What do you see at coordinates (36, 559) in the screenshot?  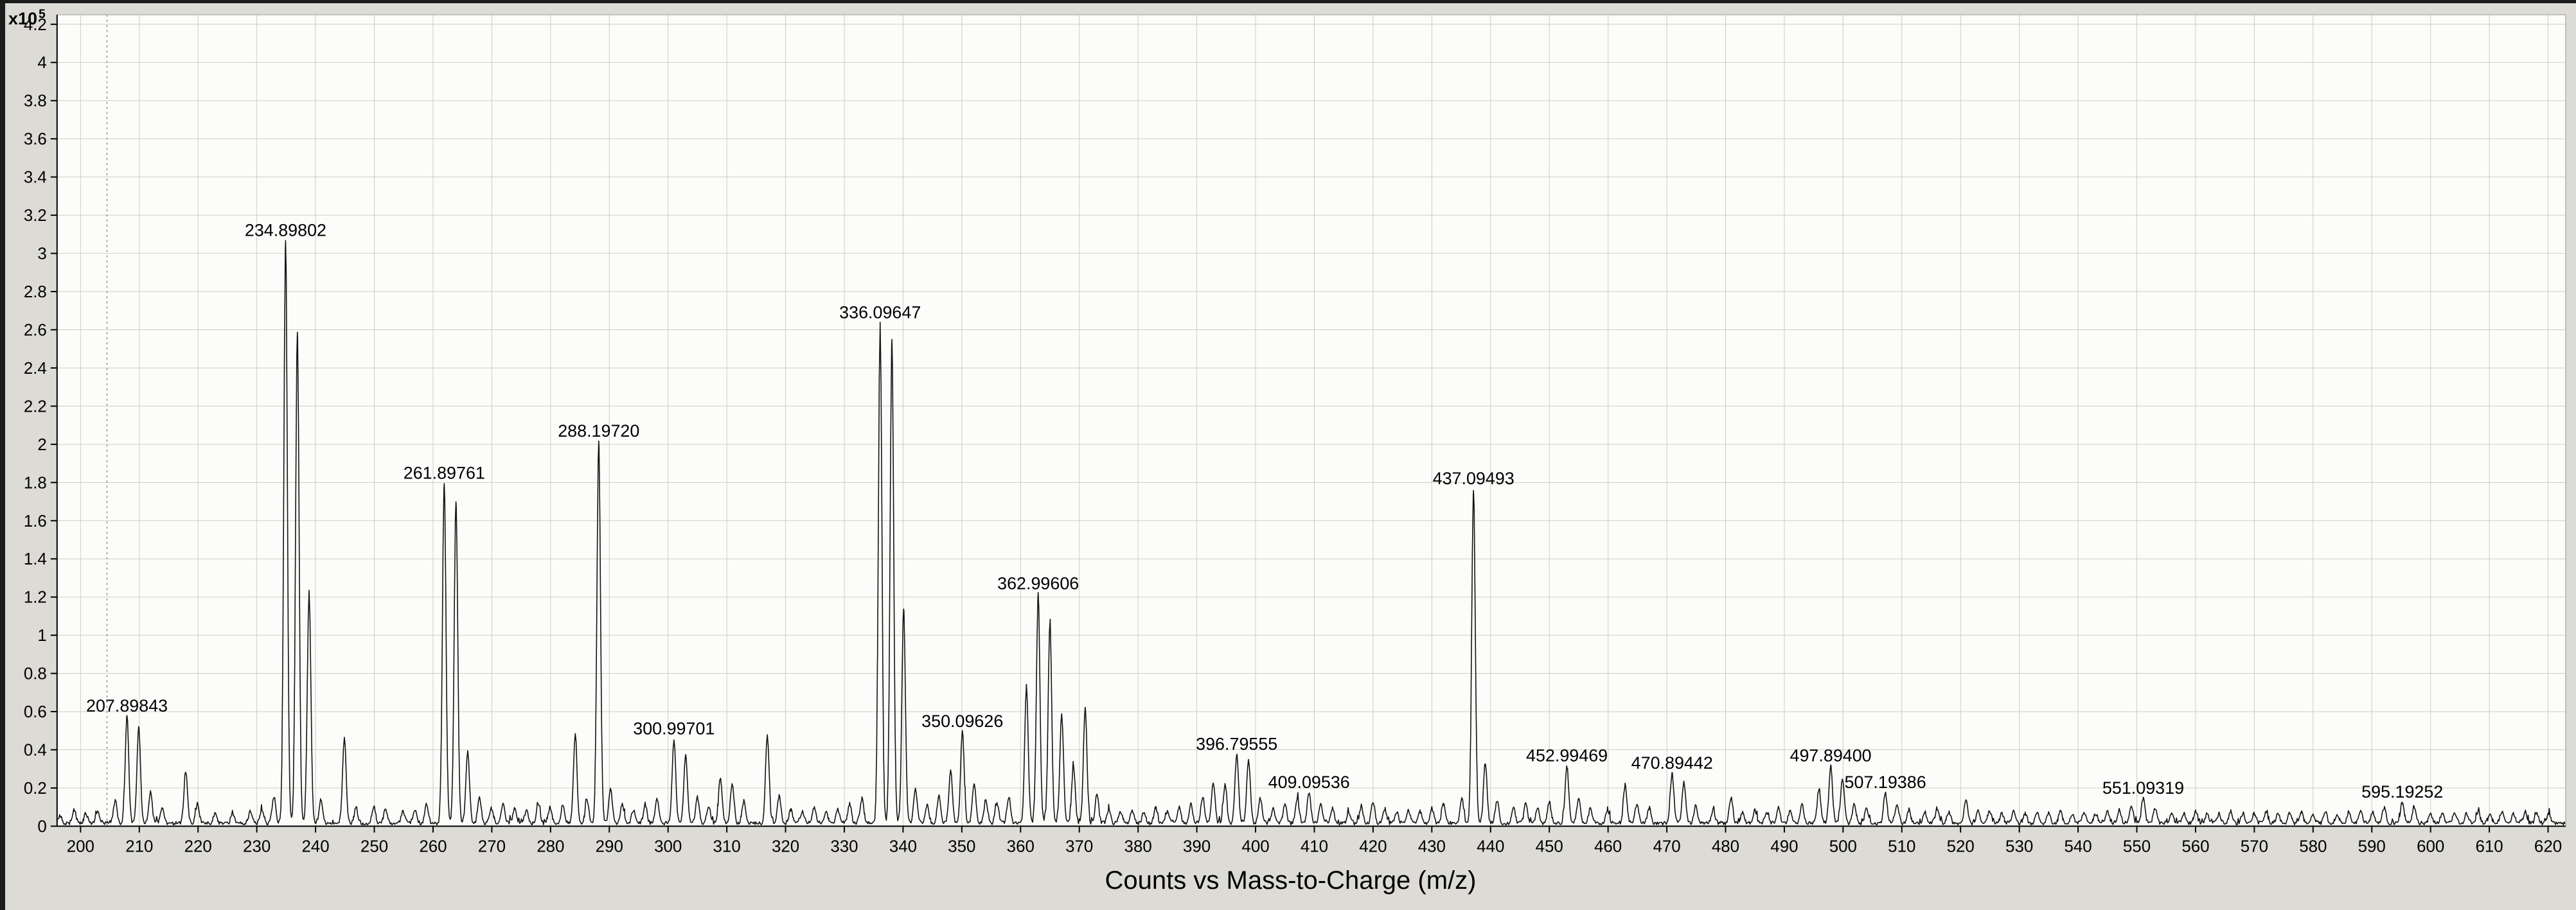 I see `y-tick-label: 1.4` at bounding box center [36, 559].